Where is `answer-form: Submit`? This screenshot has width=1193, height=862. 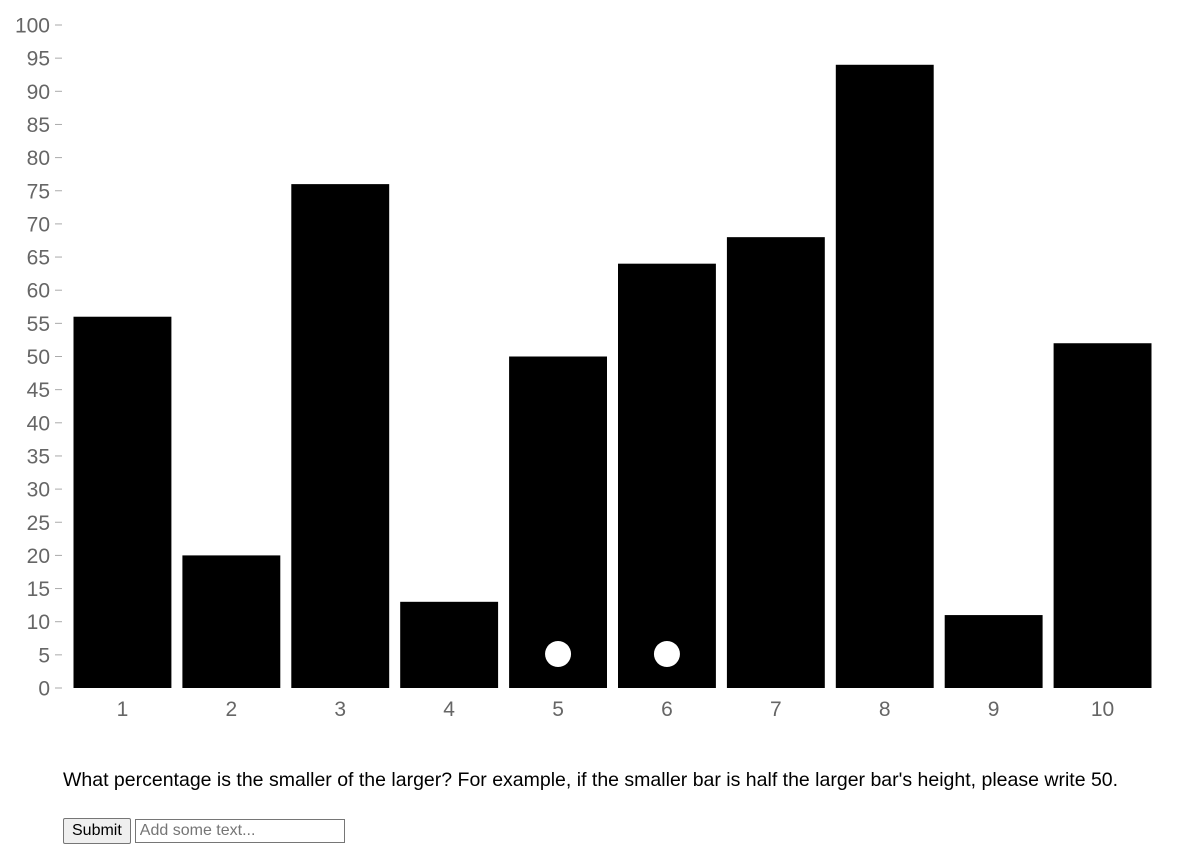 answer-form: Submit is located at coordinates (204, 831).